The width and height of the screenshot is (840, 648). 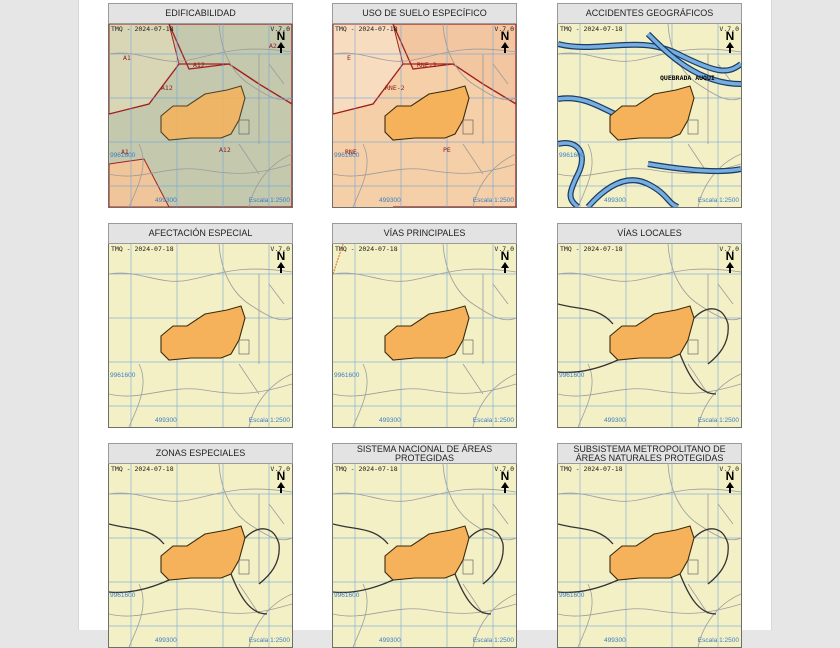 What do you see at coordinates (649, 13) in the screenshot?
I see `map-panel-title: ACCIDENTES GEOGRÁFICOS` at bounding box center [649, 13].